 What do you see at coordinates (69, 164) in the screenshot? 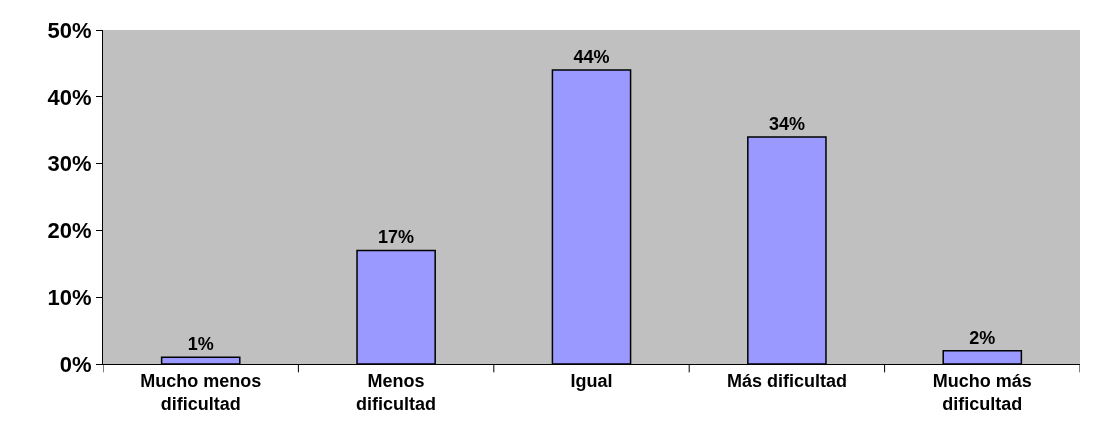
I see `y-tick-label: 30%` at bounding box center [69, 164].